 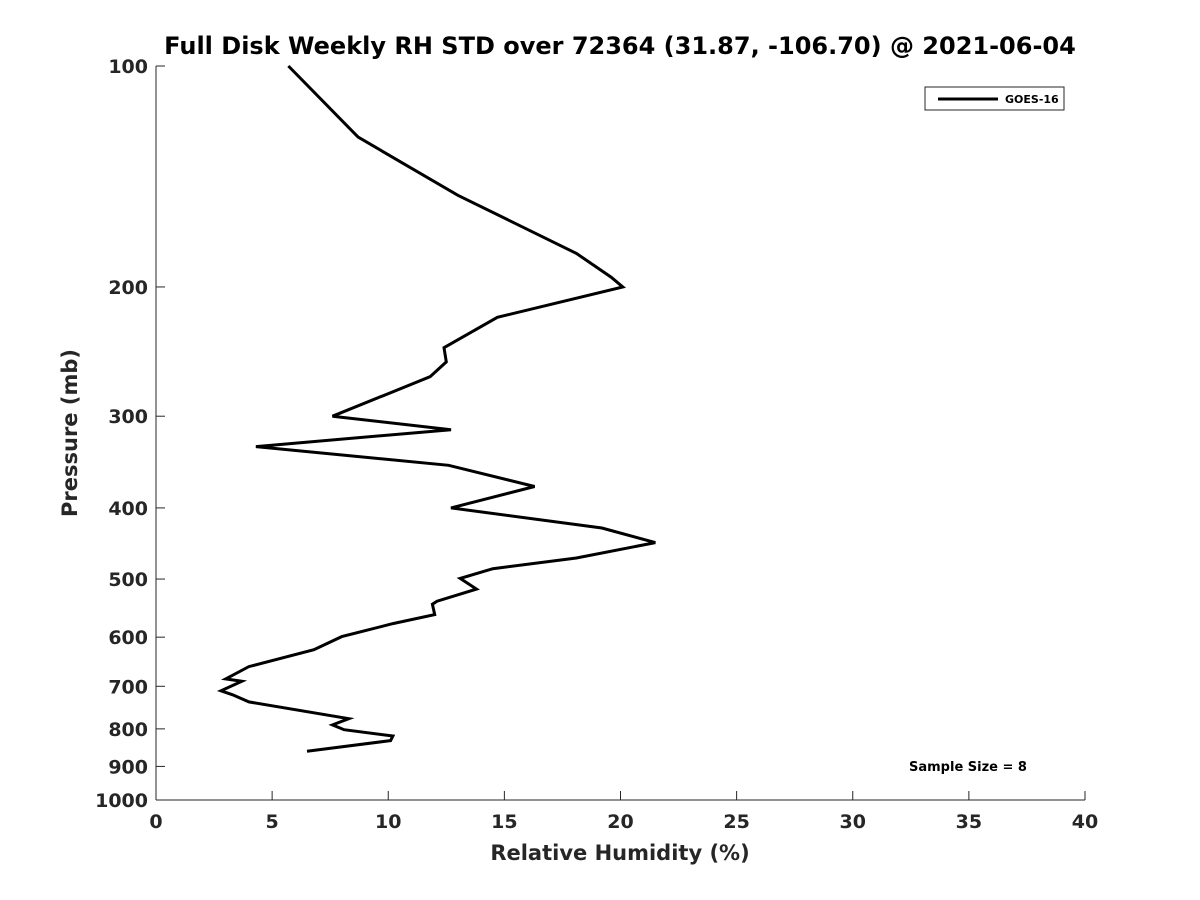 I want to click on x-tick-label: 40, so click(x=1085, y=822).